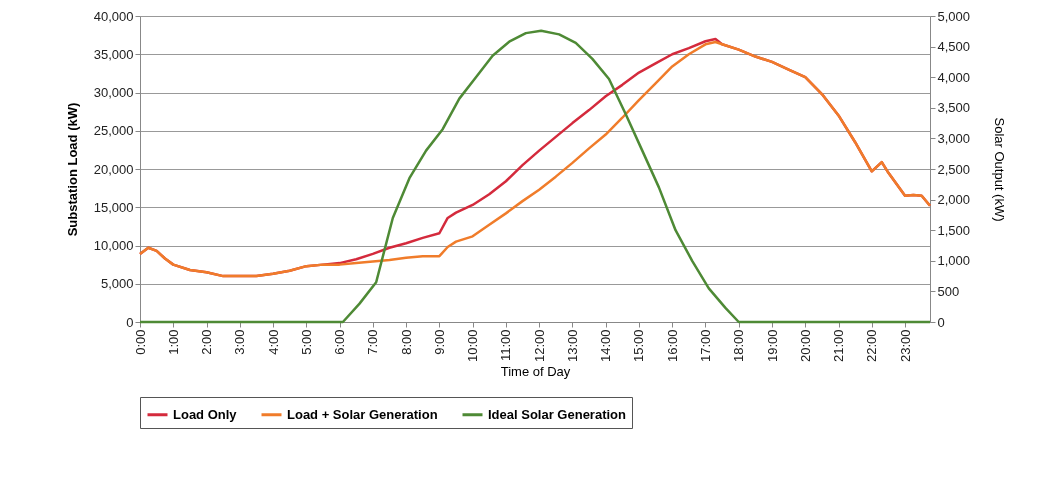 This screenshot has width=1057, height=479. What do you see at coordinates (954, 108) in the screenshot?
I see `y2-tick-label: 3,500` at bounding box center [954, 108].